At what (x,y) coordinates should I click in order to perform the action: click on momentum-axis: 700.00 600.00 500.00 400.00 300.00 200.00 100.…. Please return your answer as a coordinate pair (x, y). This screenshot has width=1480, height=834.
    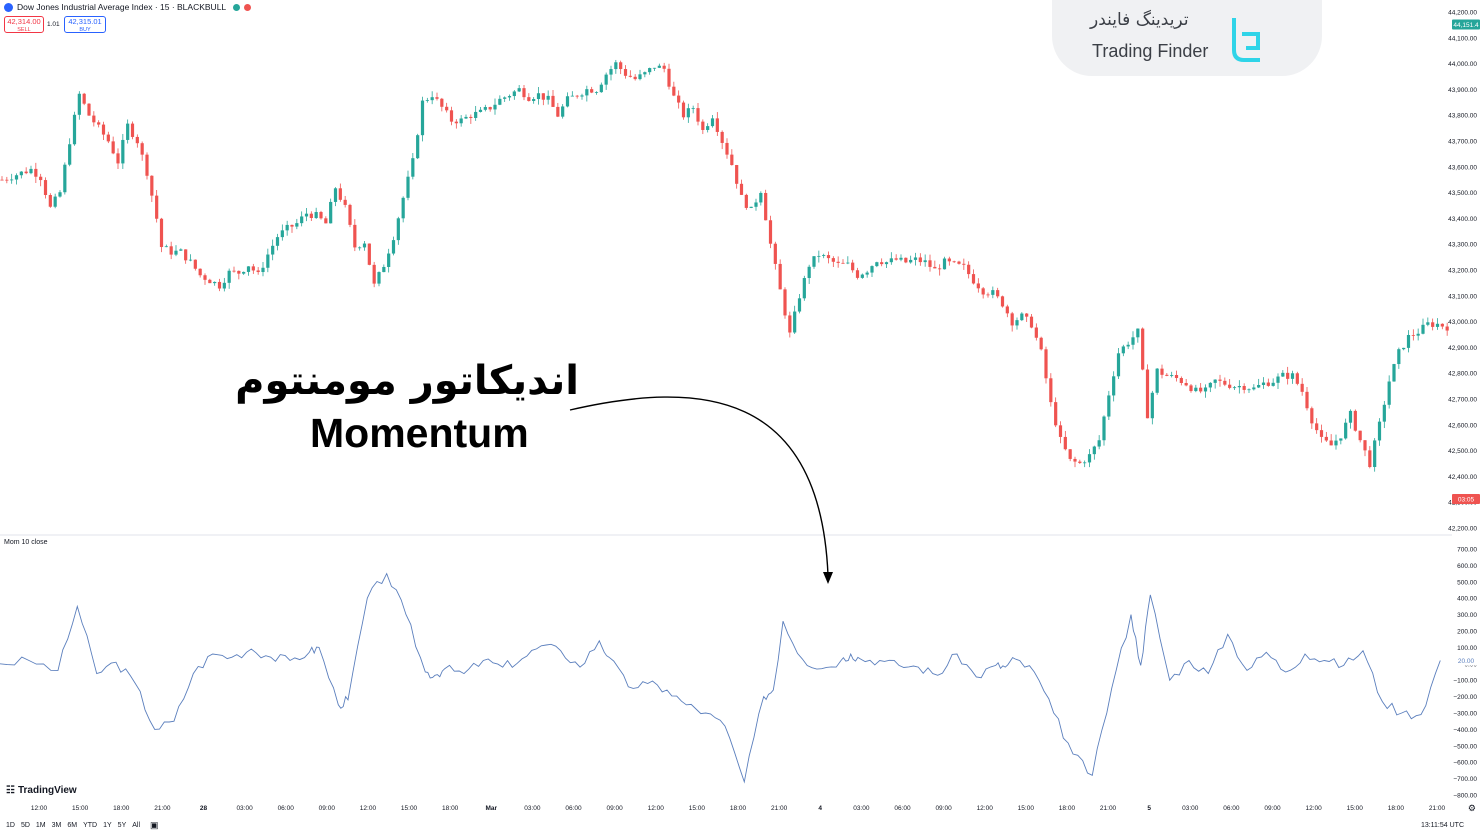
    Looking at the image, I should click on (1465, 673).